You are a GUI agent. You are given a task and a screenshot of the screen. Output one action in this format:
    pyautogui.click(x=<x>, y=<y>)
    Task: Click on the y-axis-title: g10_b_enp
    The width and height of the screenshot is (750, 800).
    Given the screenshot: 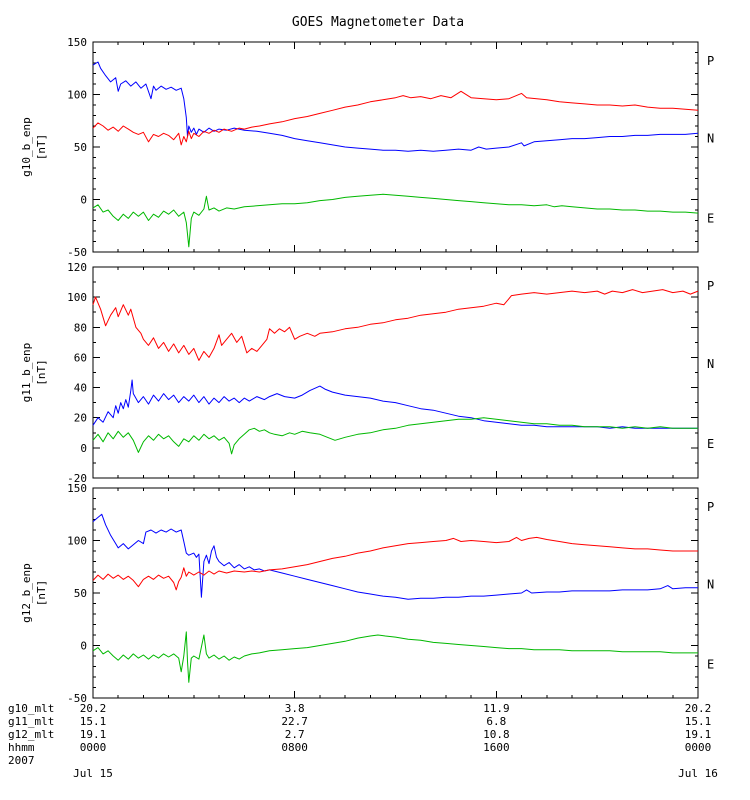 What is the action you would take?
    pyautogui.click(x=26, y=147)
    